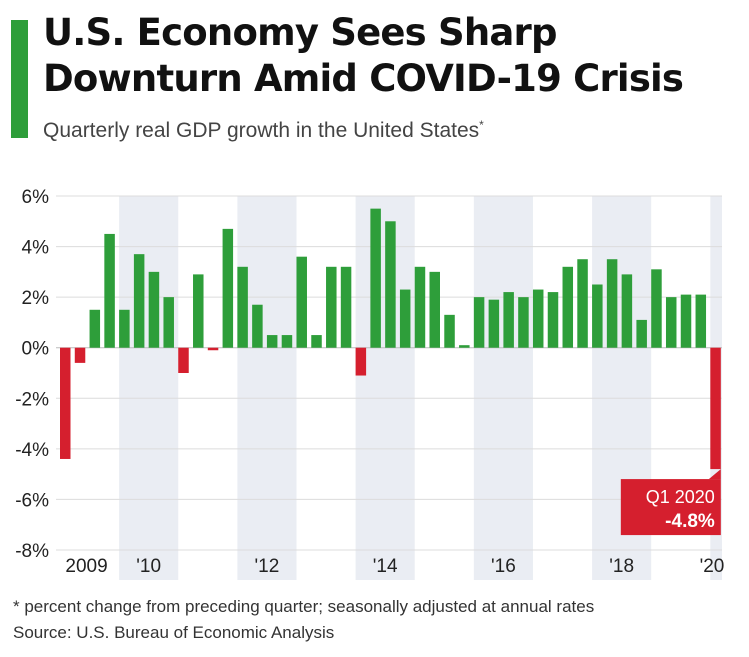  Describe the element at coordinates (32, 500) in the screenshot. I see `y-tick-label: -6%` at that location.